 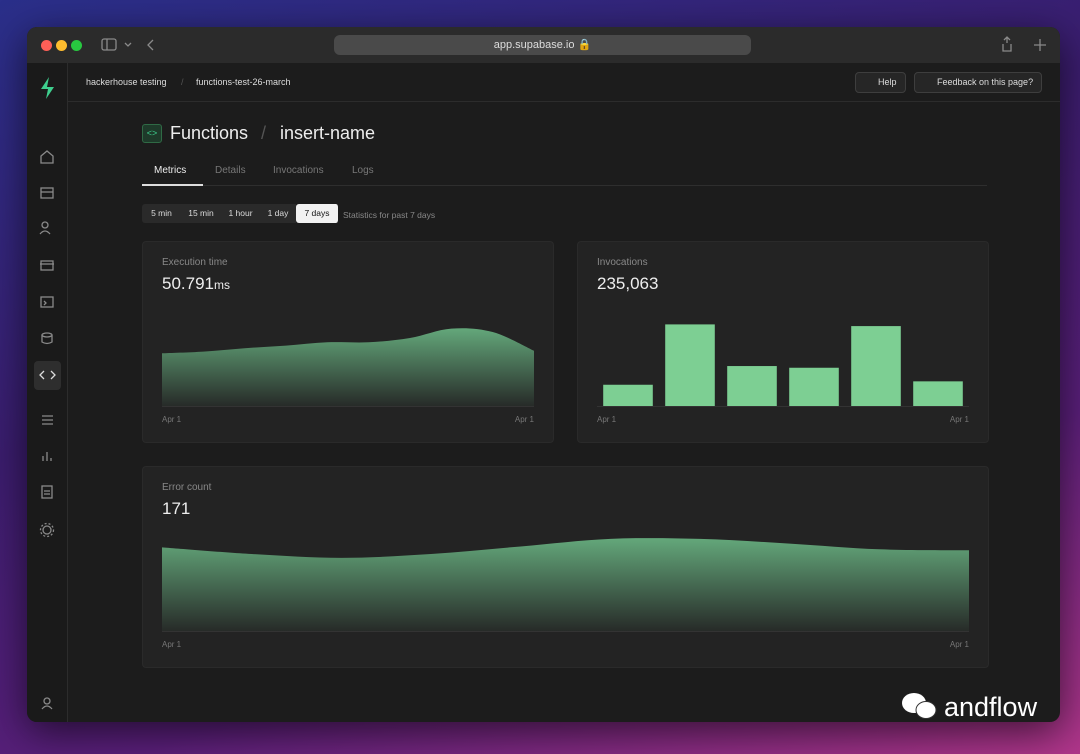 I want to click on sidebar, so click(x=47, y=392).